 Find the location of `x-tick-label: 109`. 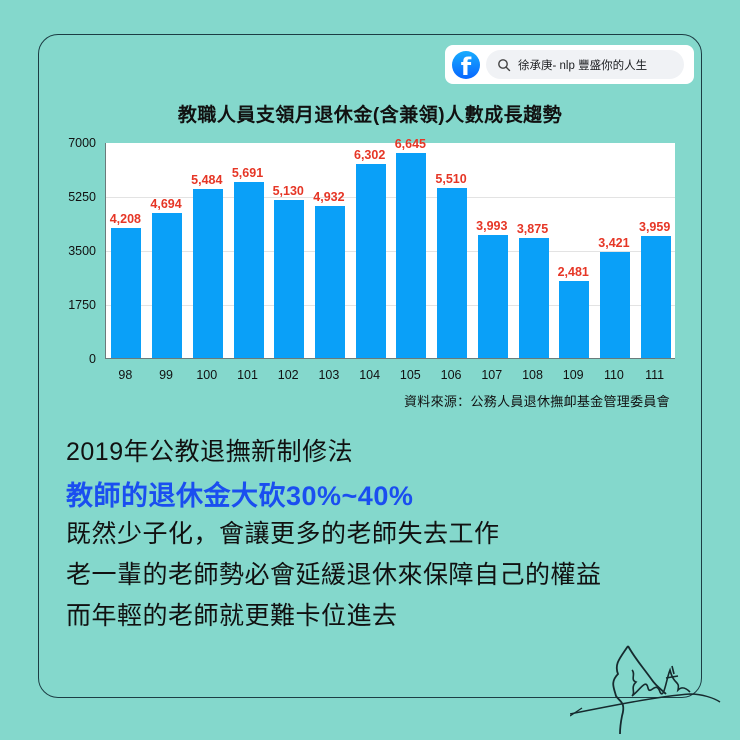

x-tick-label: 109 is located at coordinates (573, 375).